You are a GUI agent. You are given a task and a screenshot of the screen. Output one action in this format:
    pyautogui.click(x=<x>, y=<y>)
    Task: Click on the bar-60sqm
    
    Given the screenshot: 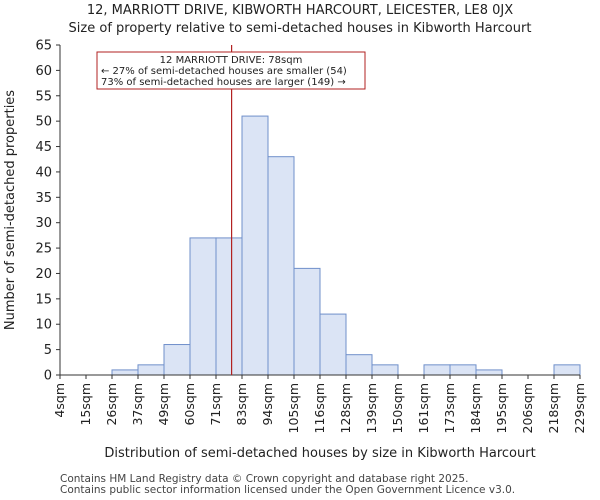 What is the action you would take?
    pyautogui.click(x=203, y=306)
    